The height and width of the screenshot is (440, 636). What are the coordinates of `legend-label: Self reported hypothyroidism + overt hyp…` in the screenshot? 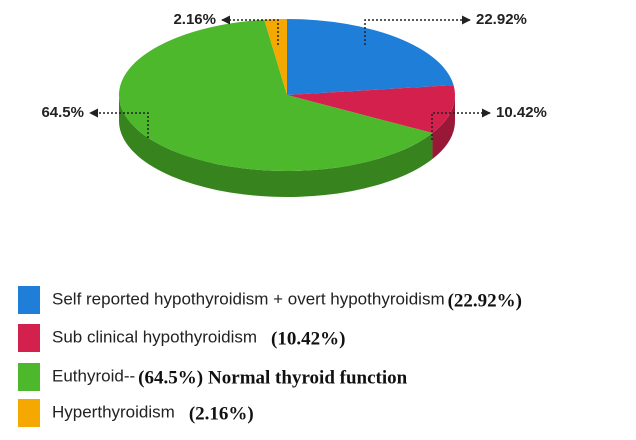 It's located at (248, 298).